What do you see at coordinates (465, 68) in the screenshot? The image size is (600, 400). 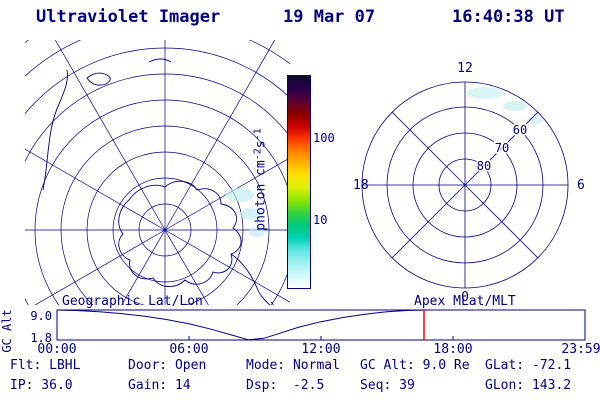 I see `mlt-label-12: 12` at bounding box center [465, 68].